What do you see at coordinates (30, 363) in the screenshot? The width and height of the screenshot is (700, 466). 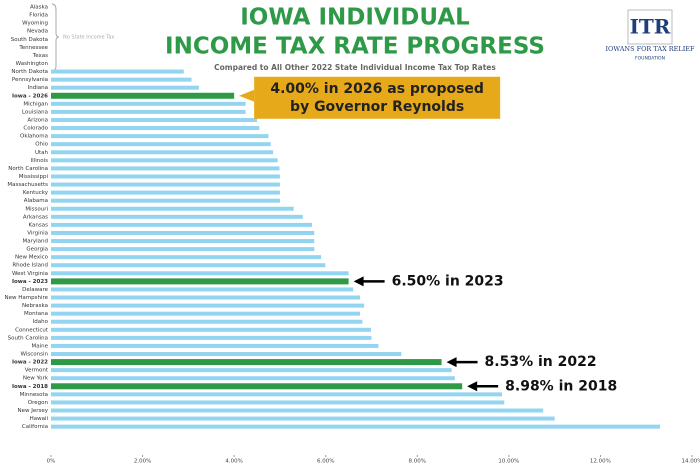 I see `y-tick-label: Iowa - 2022` at bounding box center [30, 363].